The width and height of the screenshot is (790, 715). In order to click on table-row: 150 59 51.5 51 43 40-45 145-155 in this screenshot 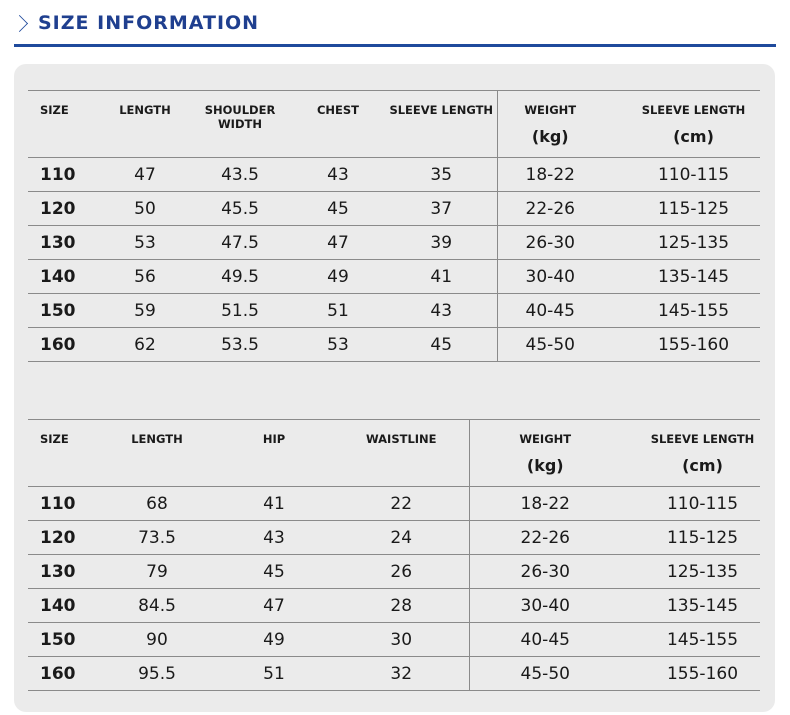, I will do `click(394, 310)`.